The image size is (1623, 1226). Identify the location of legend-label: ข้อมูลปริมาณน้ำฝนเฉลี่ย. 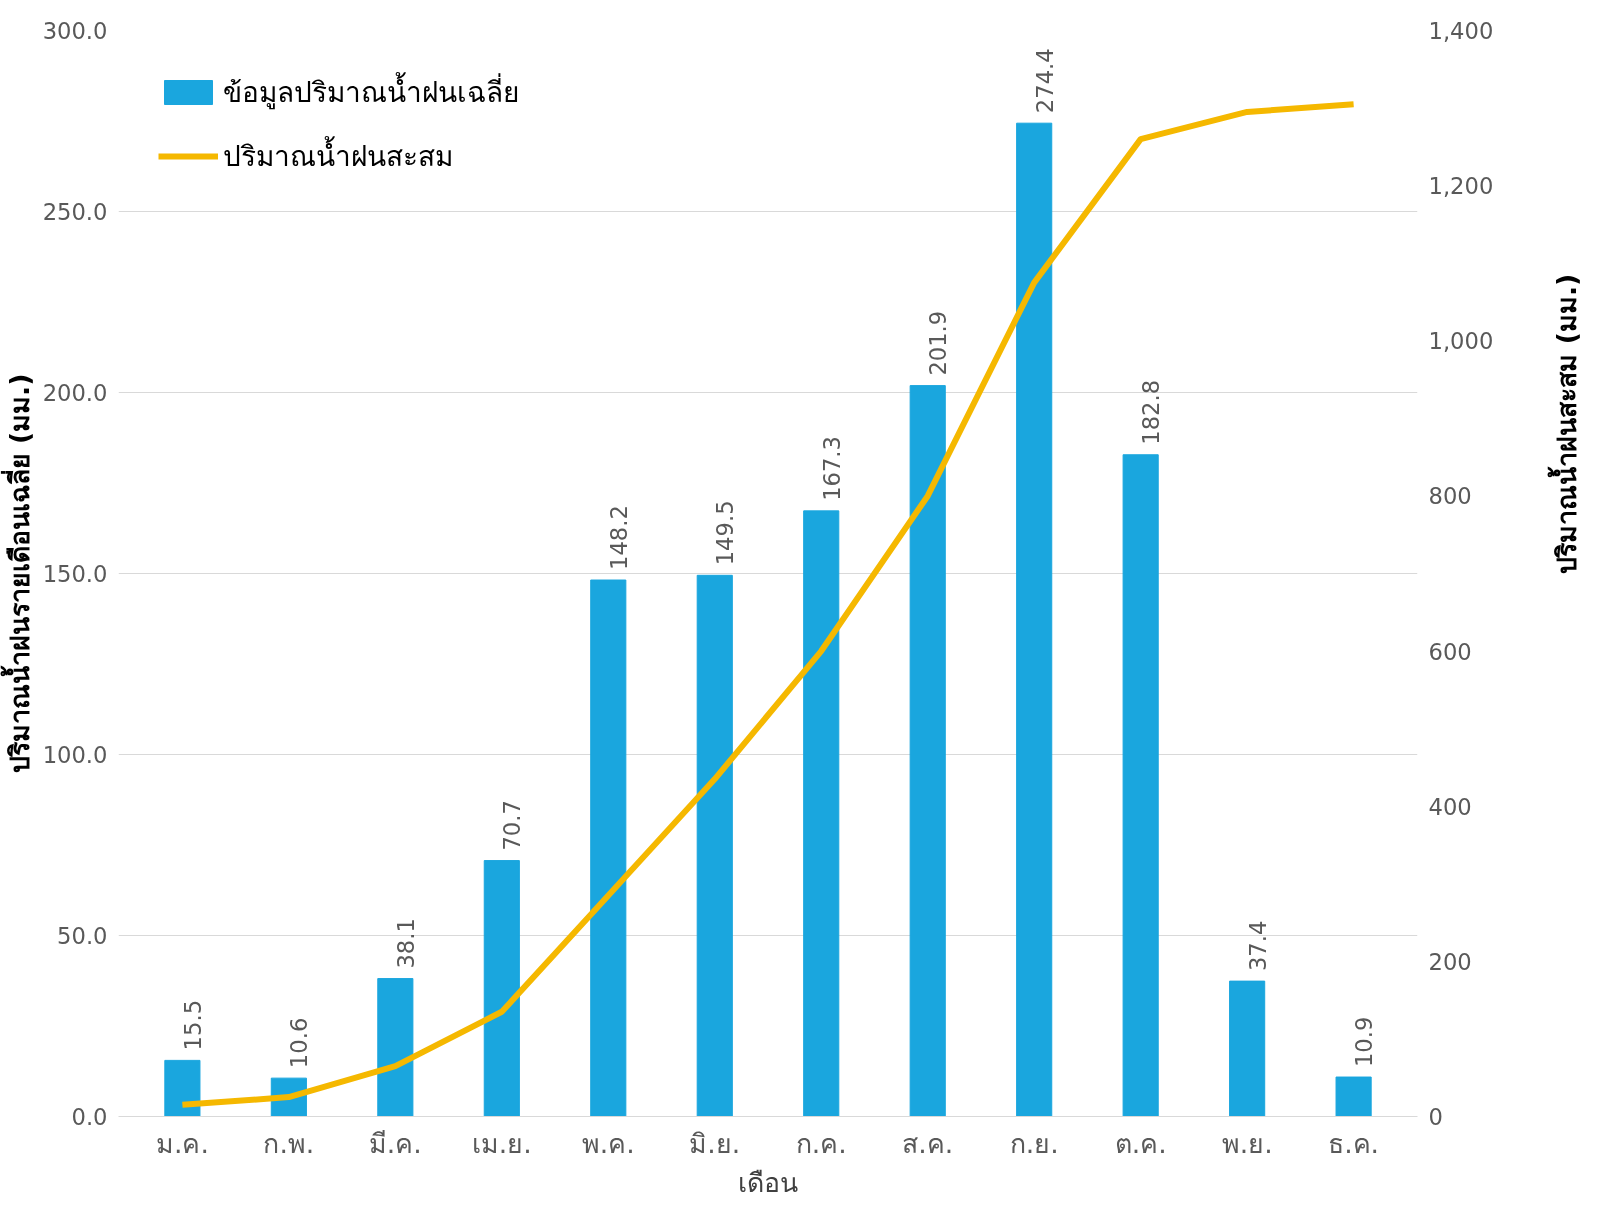
(371, 91).